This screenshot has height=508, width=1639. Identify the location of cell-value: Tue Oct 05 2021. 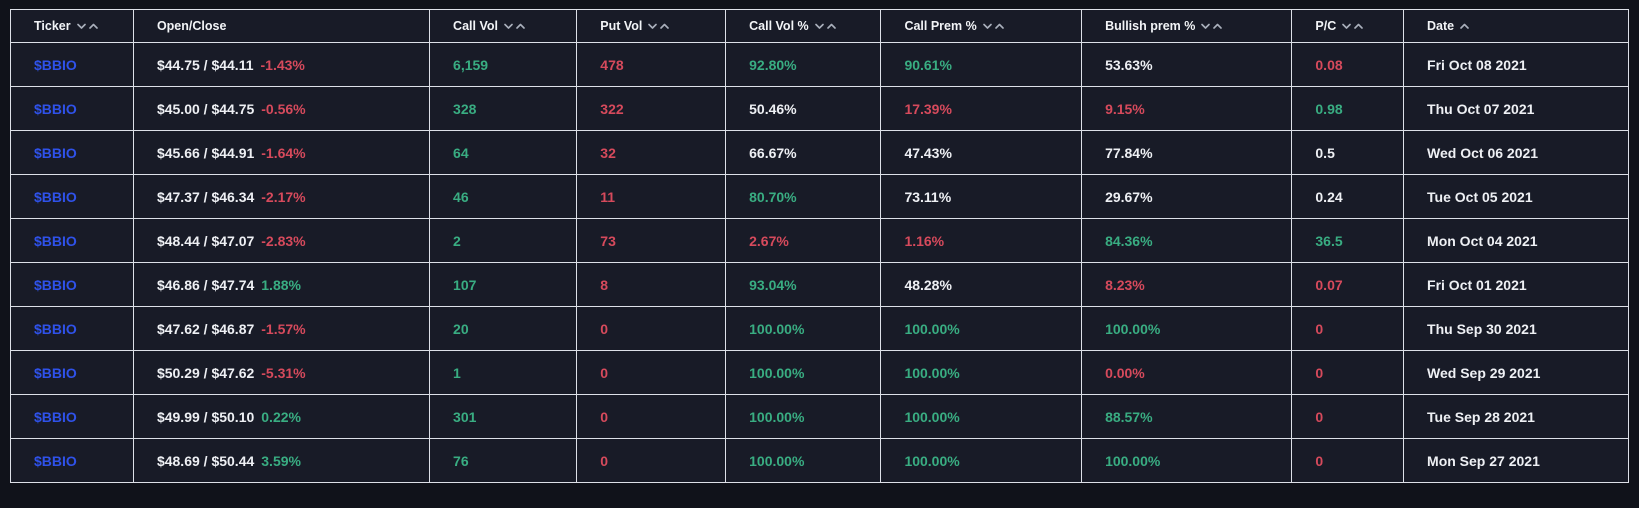
(1480, 196).